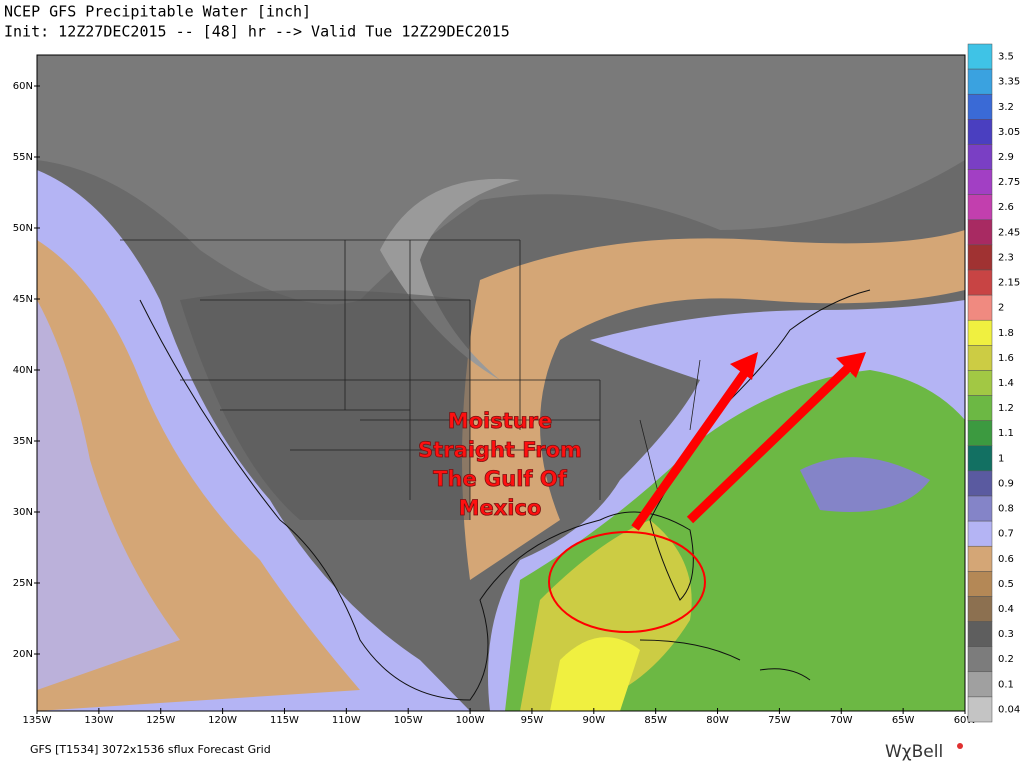 This screenshot has width=1024, height=768. What do you see at coordinates (1009, 132) in the screenshot?
I see `colorbar-label: 3.05` at bounding box center [1009, 132].